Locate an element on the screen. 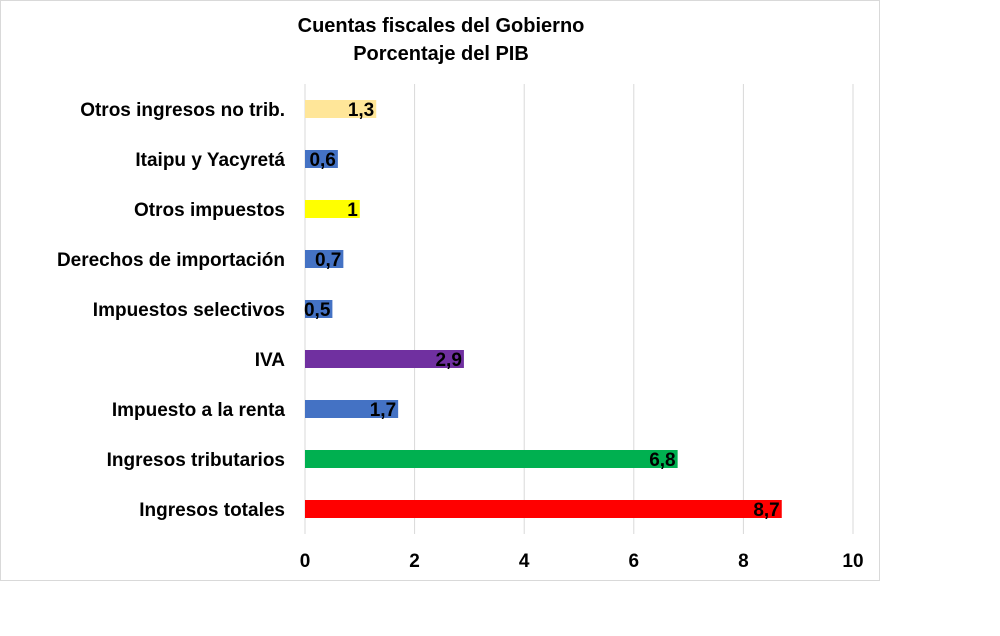 The image size is (1000, 636). x-tick-label: 0 is located at coordinates (305, 561).